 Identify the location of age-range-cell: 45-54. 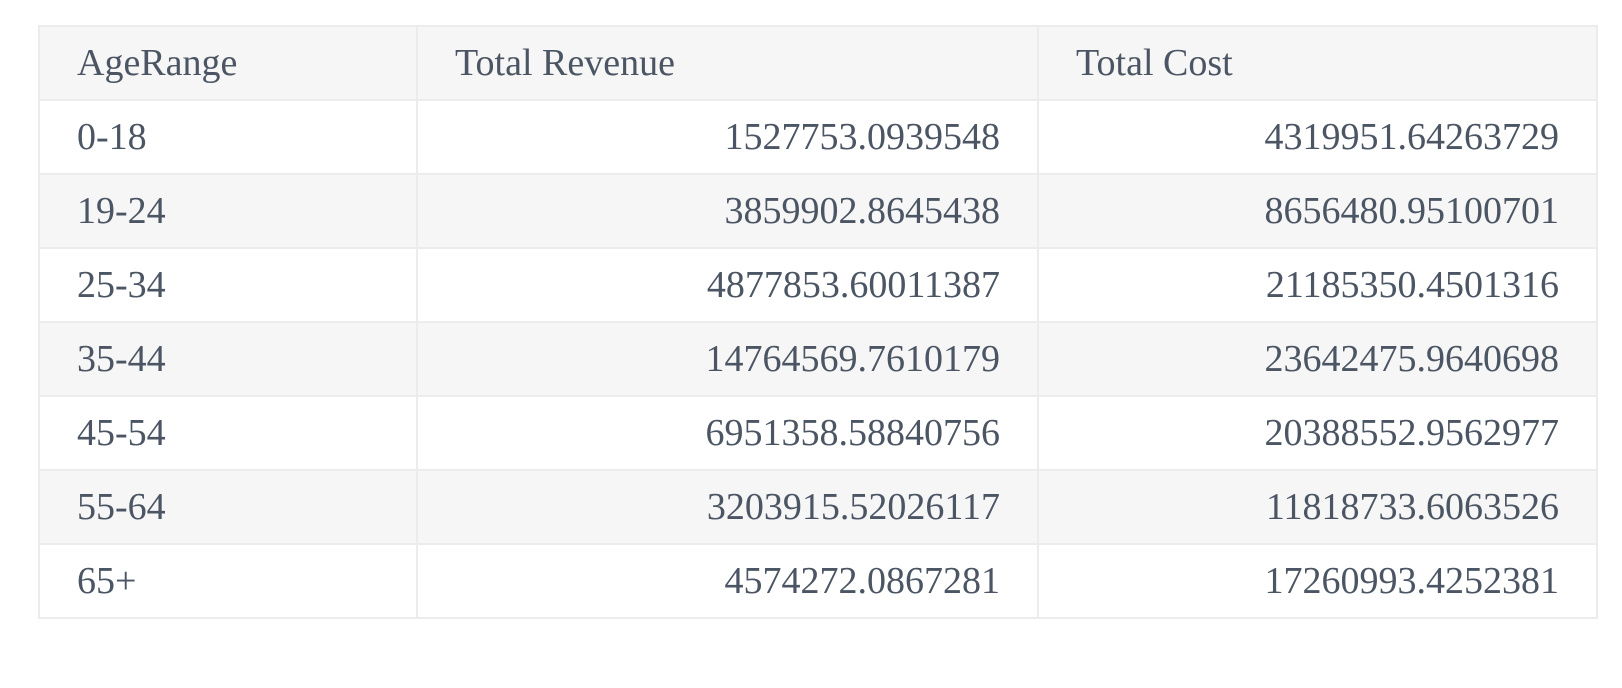
(228, 433).